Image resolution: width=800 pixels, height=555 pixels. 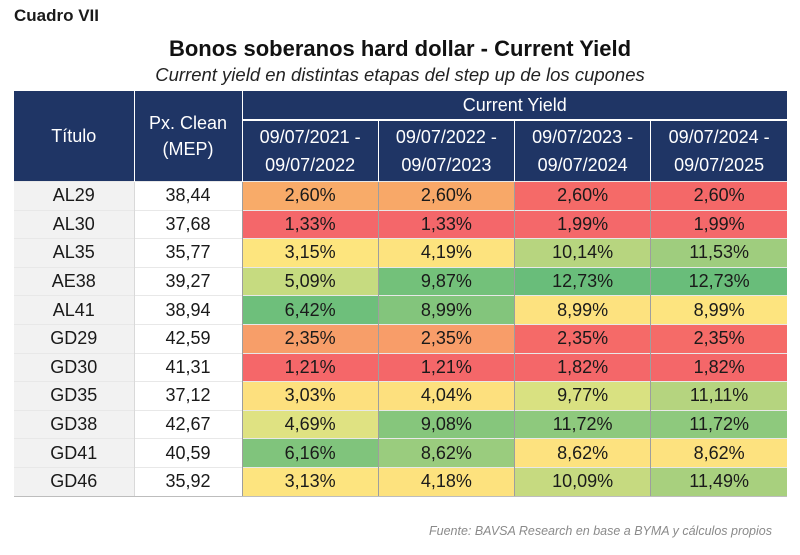 I want to click on px-clean-value: 41,31, so click(x=188, y=367).